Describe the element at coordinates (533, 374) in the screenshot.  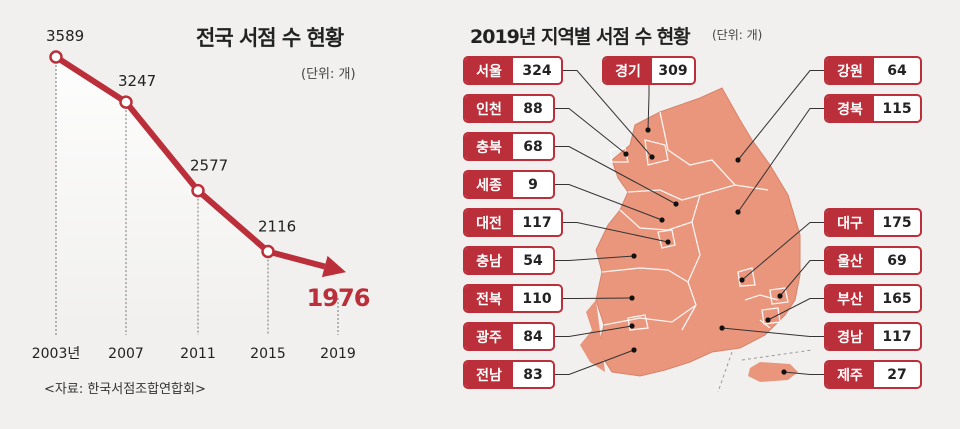
I see `region-value: 83` at that location.